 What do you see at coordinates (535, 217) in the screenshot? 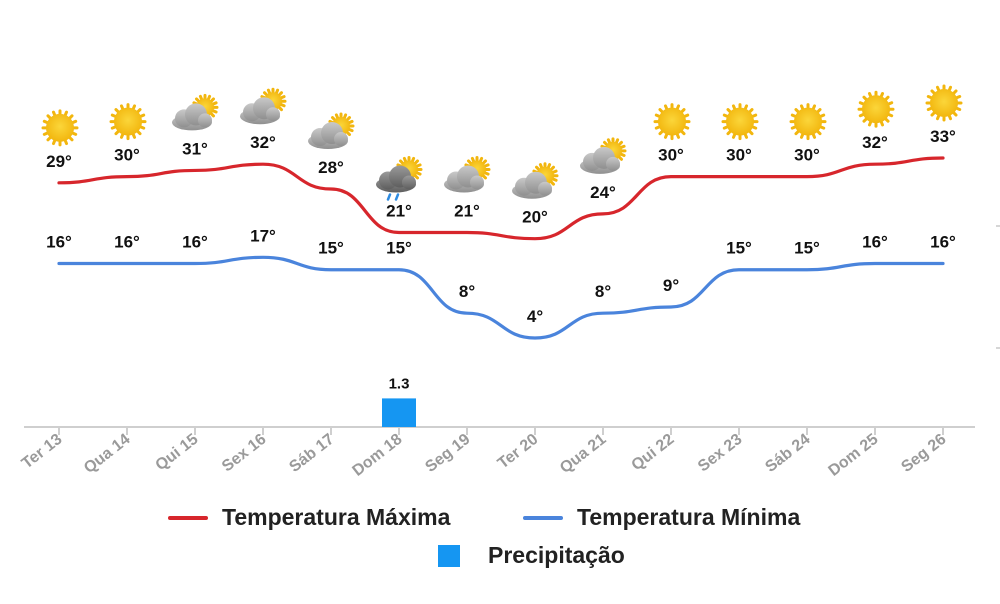
I see `max-temp-label: 20°` at bounding box center [535, 217].